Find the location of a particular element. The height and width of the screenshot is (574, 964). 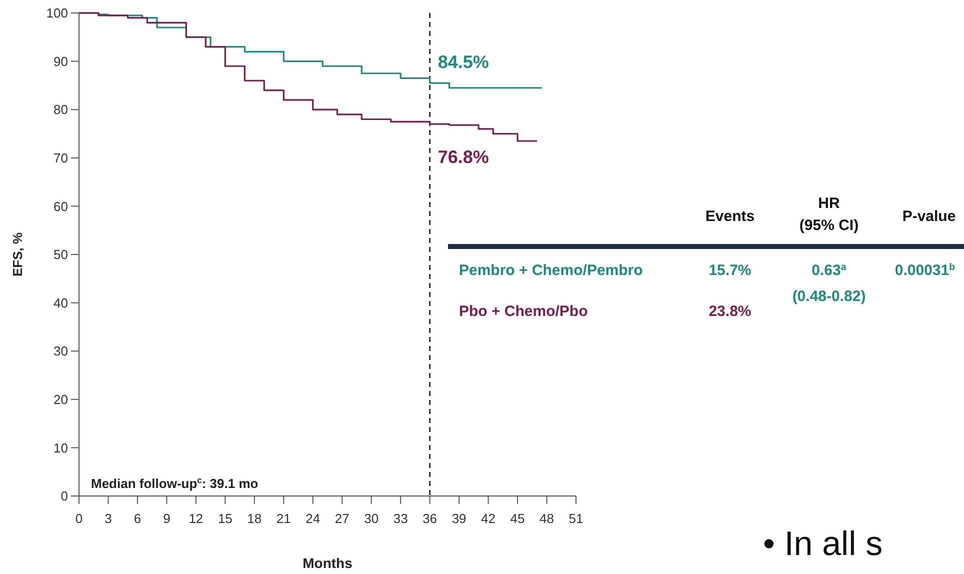

x-tick-label: 39 is located at coordinates (459, 518).